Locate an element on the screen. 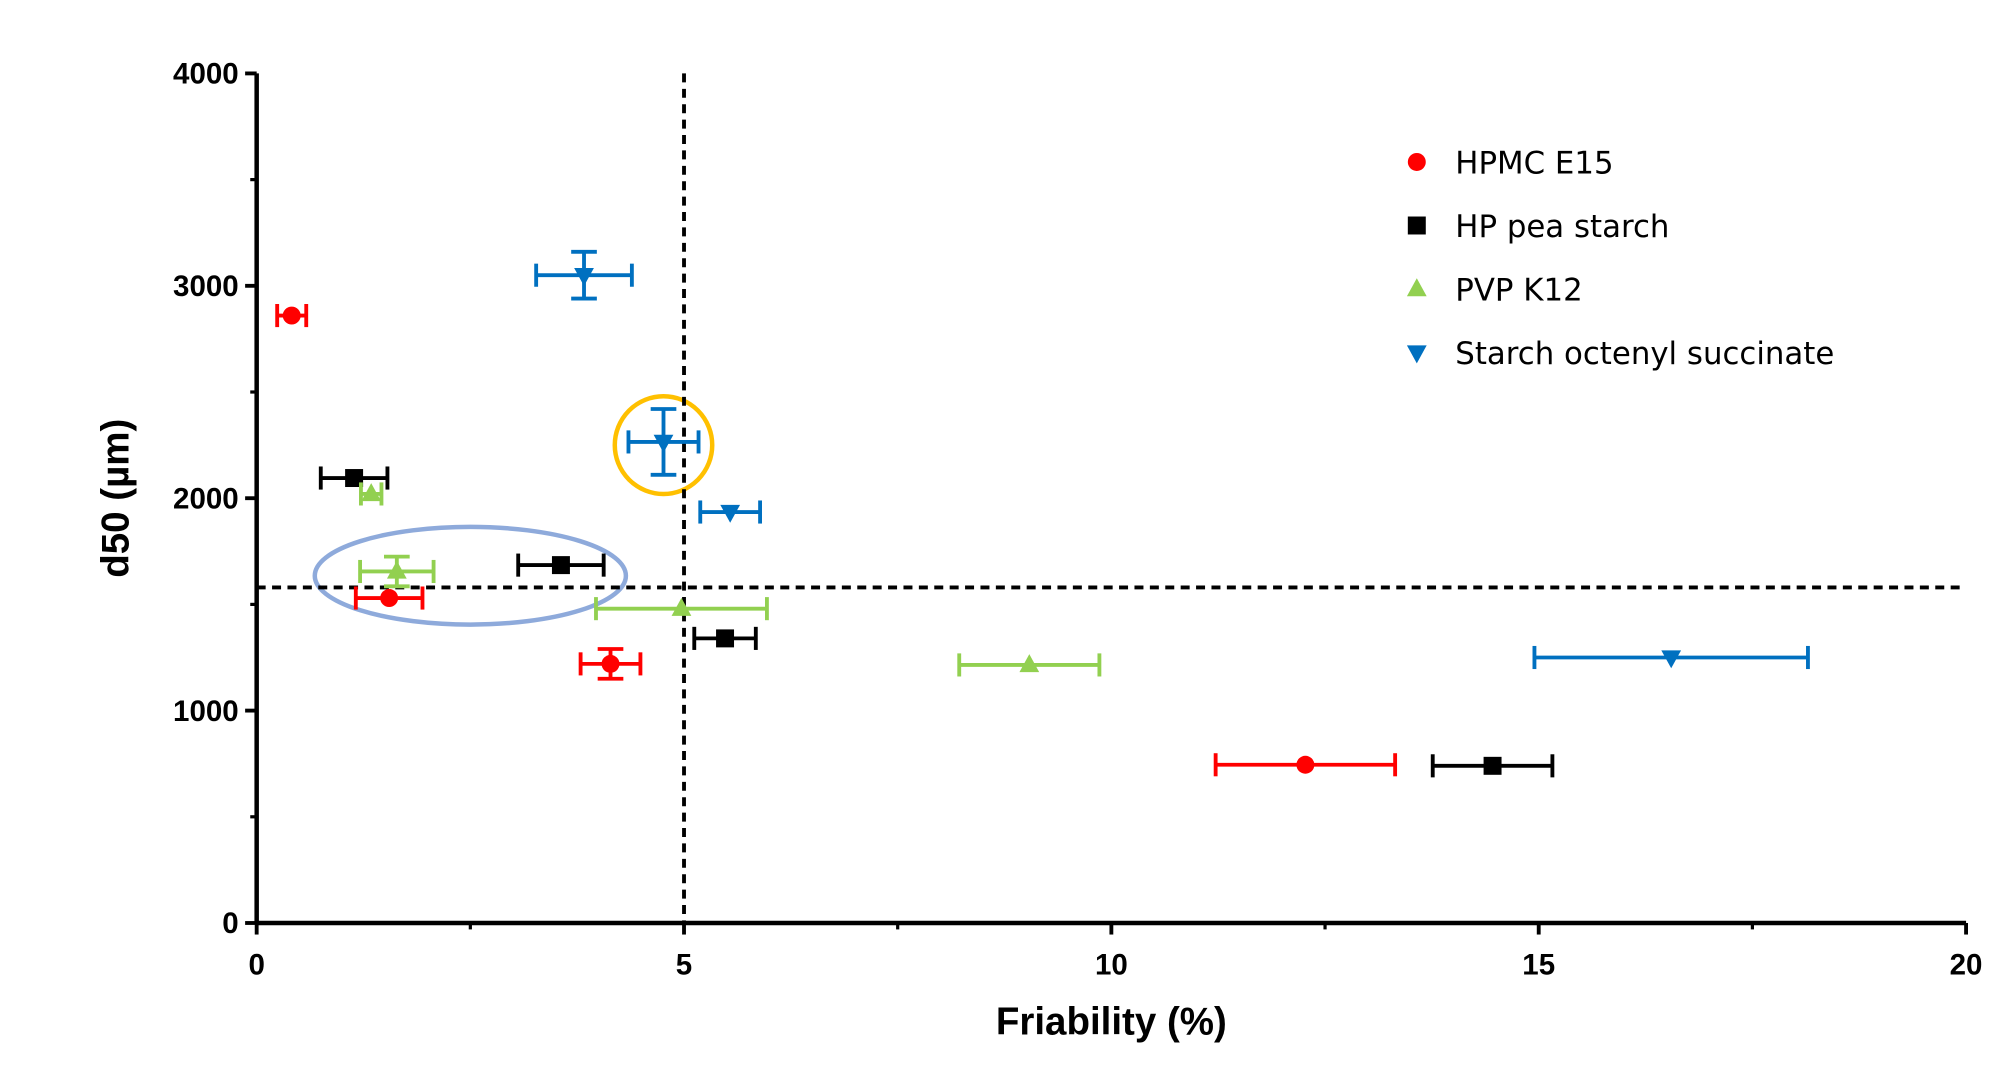  legend-item: PVP K12 is located at coordinates (1494, 291).